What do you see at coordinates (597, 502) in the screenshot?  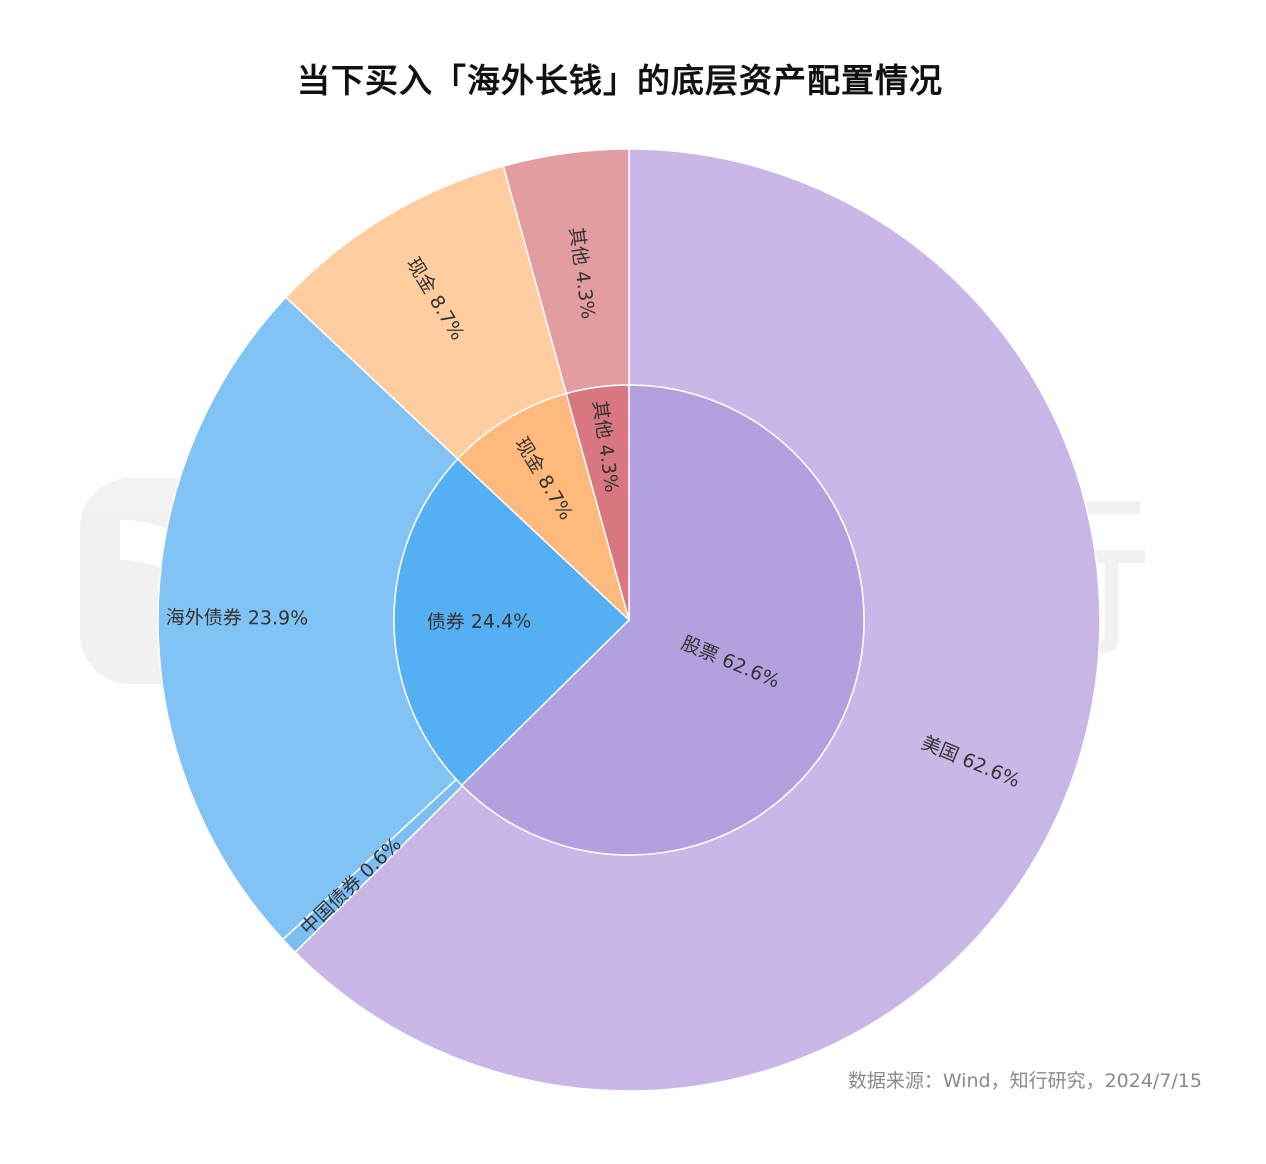 I see `inner-slice-other` at bounding box center [597, 502].